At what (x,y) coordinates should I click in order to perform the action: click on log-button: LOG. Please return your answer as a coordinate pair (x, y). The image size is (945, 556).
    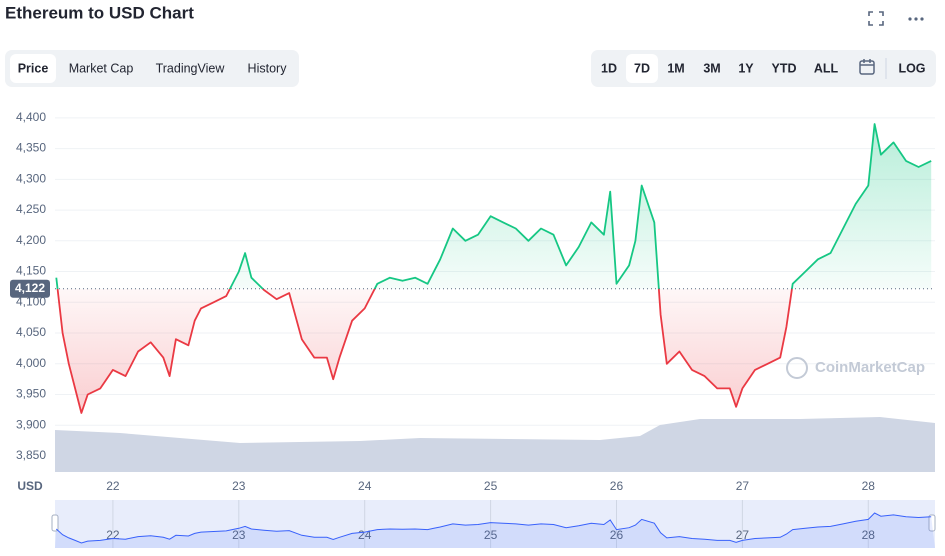
    Looking at the image, I should click on (911, 68).